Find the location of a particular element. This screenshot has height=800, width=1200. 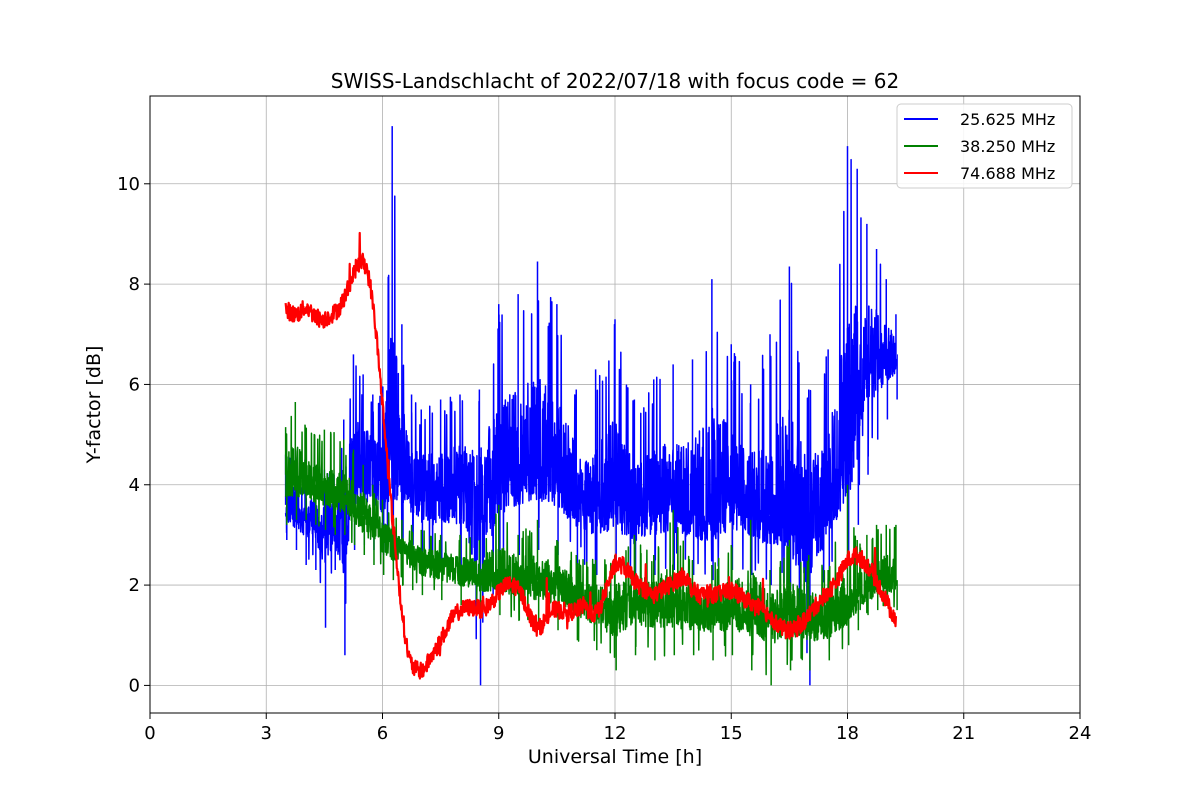

x-axis-label: Universal Time [h] is located at coordinates (615, 757).